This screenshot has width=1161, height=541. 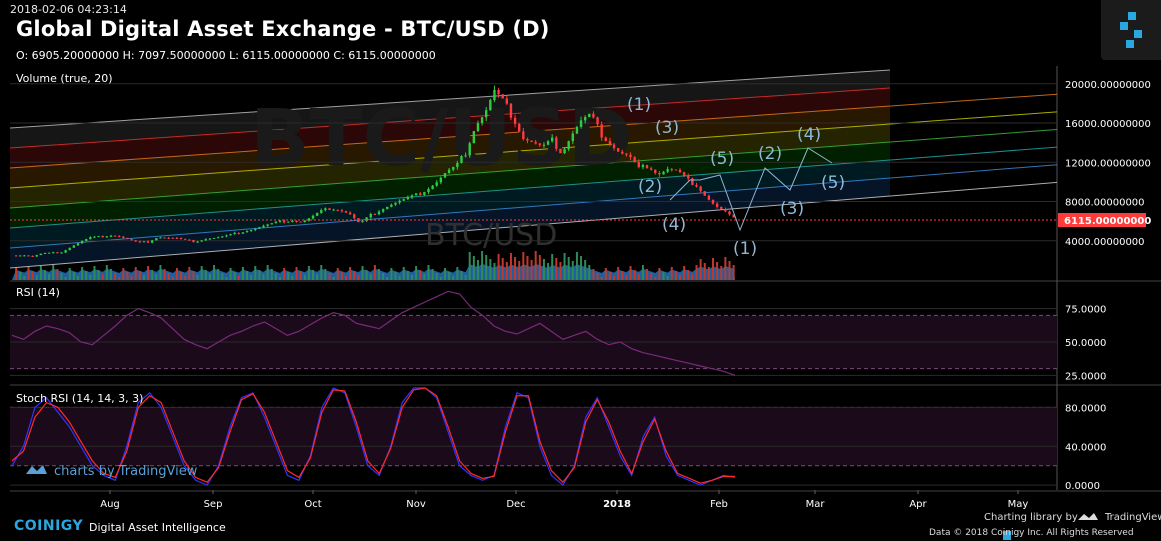 I want to click on regression-band, so click(x=450, y=166).